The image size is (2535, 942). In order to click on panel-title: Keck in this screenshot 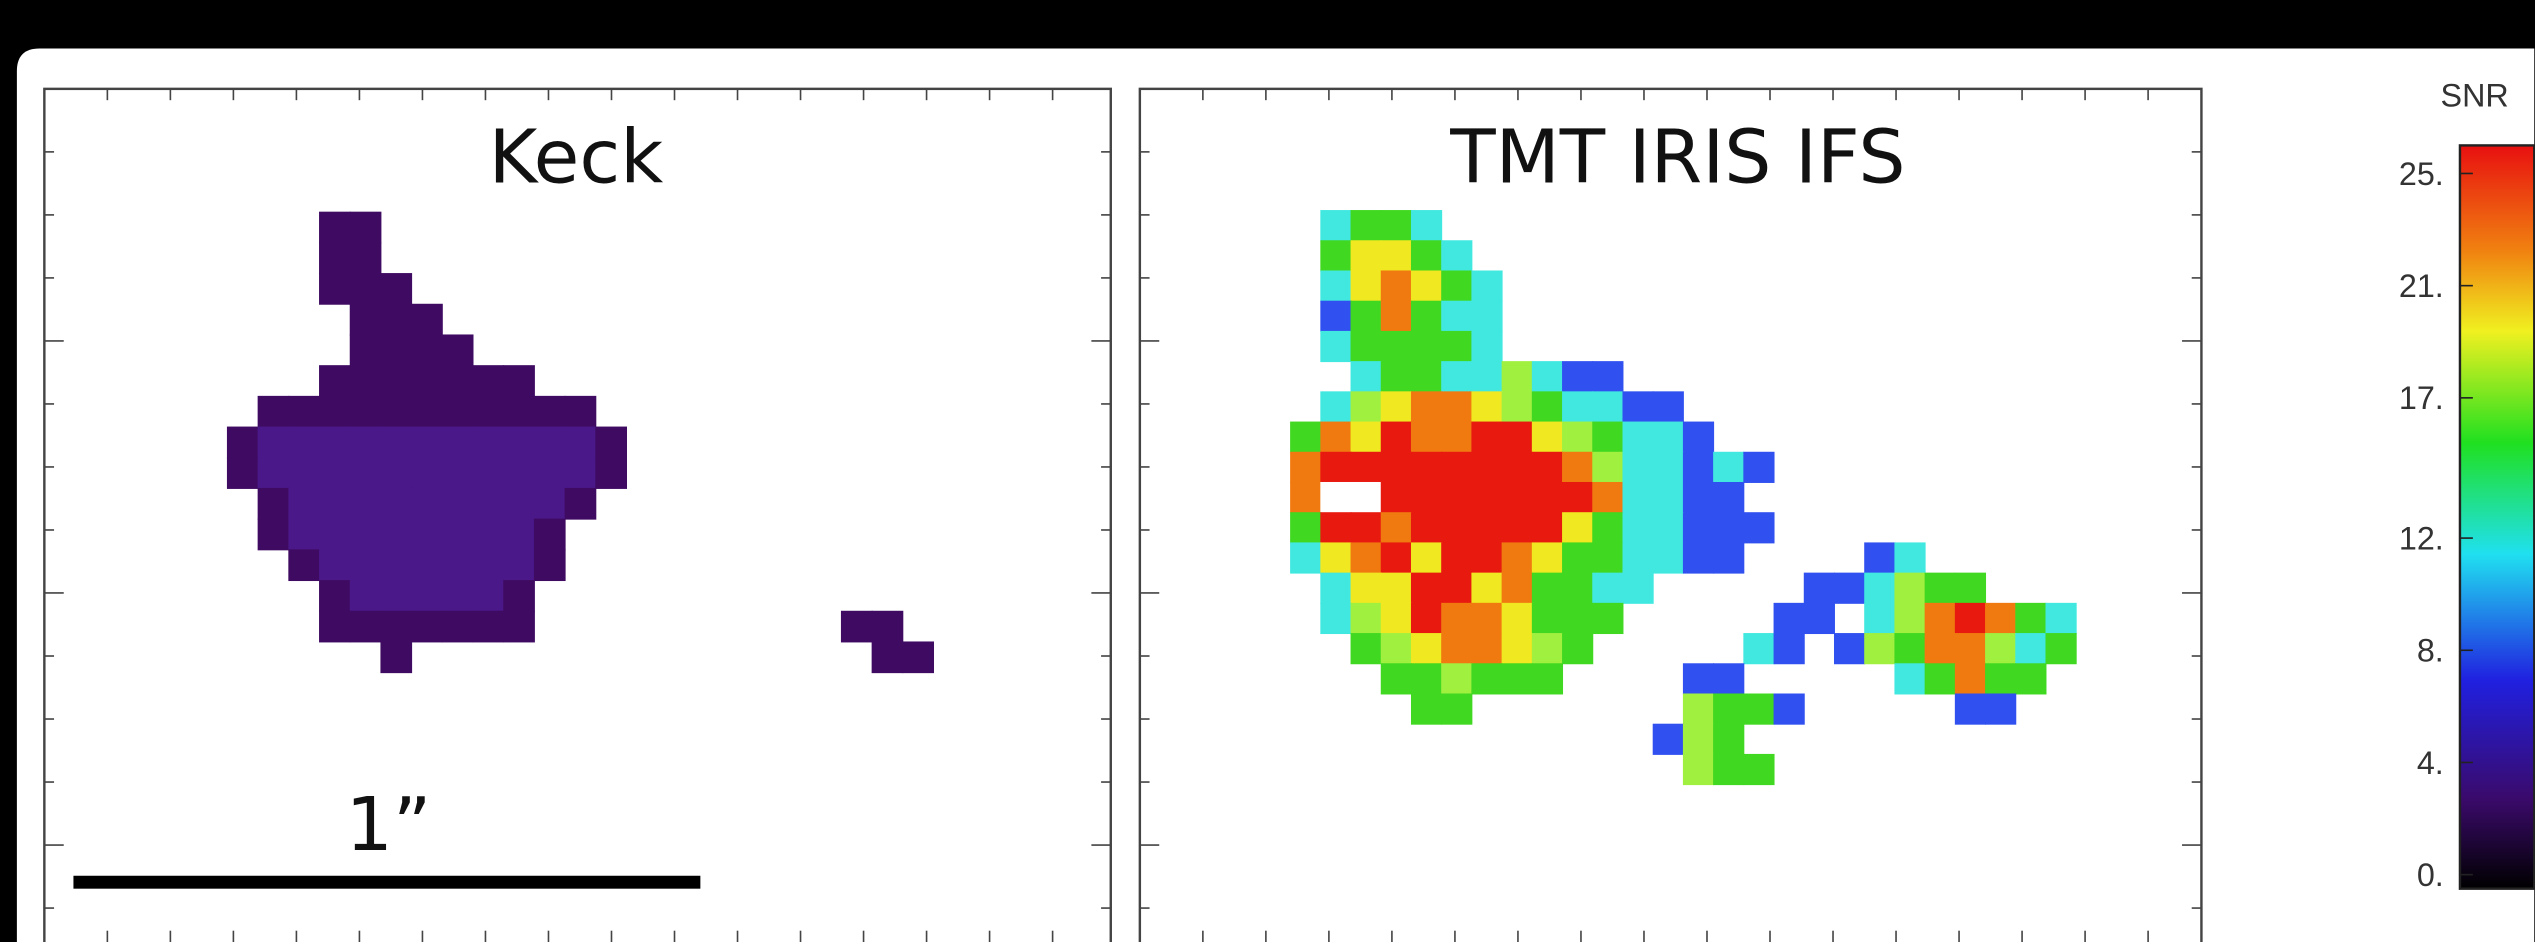, I will do `click(576, 157)`.